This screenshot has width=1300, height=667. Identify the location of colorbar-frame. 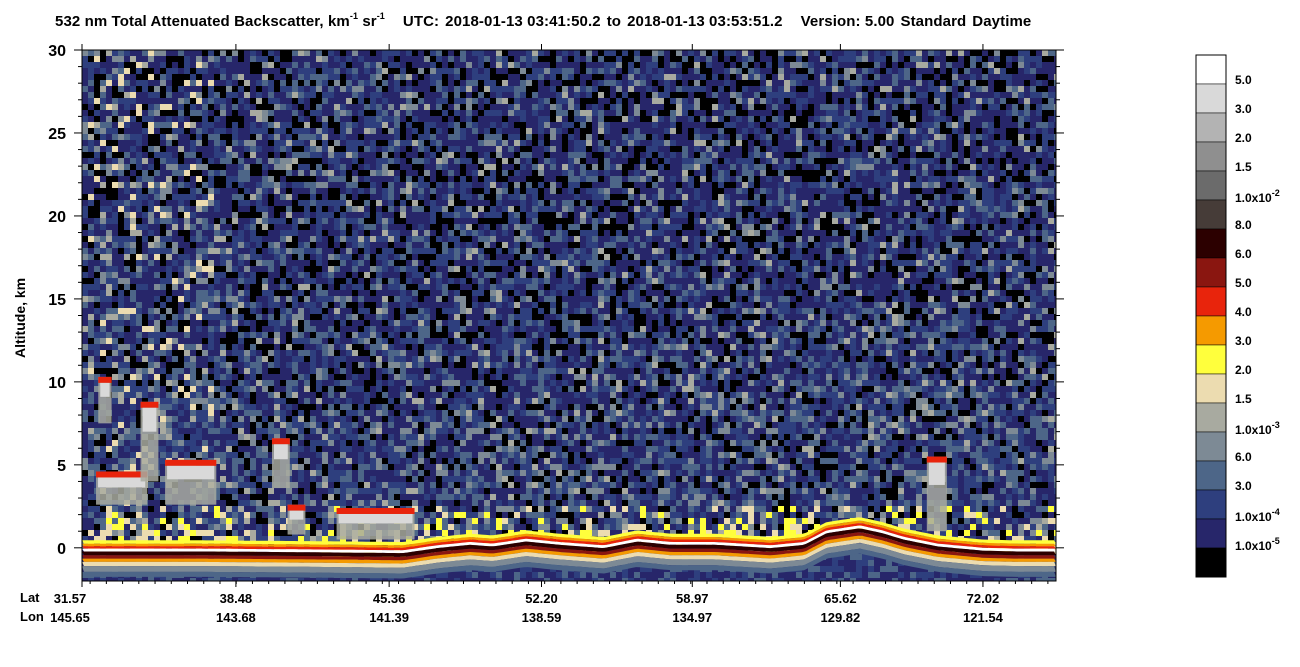
(1211, 316).